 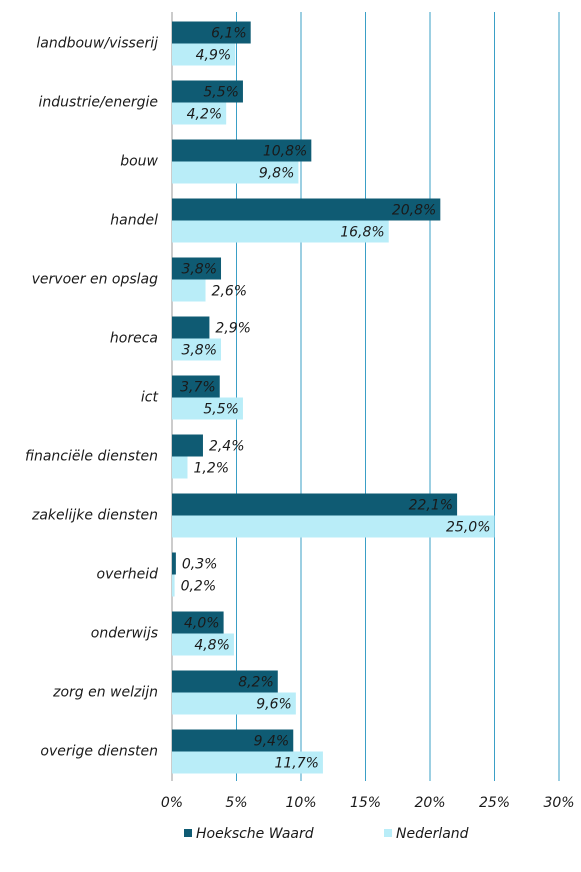 I want to click on value-label: 22,1%, so click(x=431, y=506).